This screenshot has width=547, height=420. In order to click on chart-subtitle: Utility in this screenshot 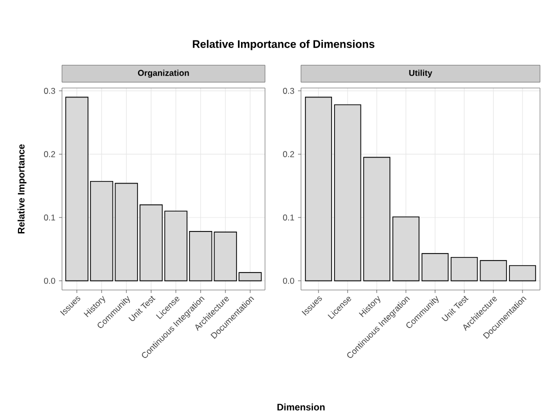, I will do `click(420, 74)`.